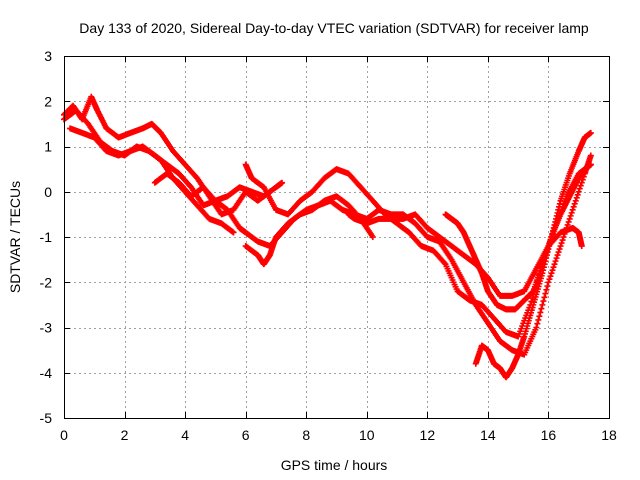 The width and height of the screenshot is (640, 480). I want to click on x-tick-label: 0, so click(64, 435).